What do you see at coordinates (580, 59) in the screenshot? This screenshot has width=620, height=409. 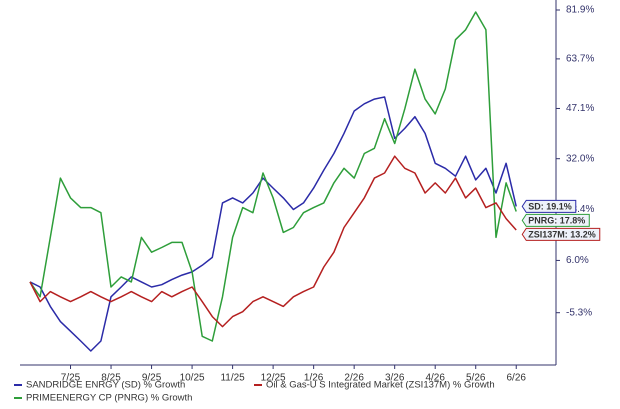 I see `y-tick-label: 63.7%` at bounding box center [580, 59].